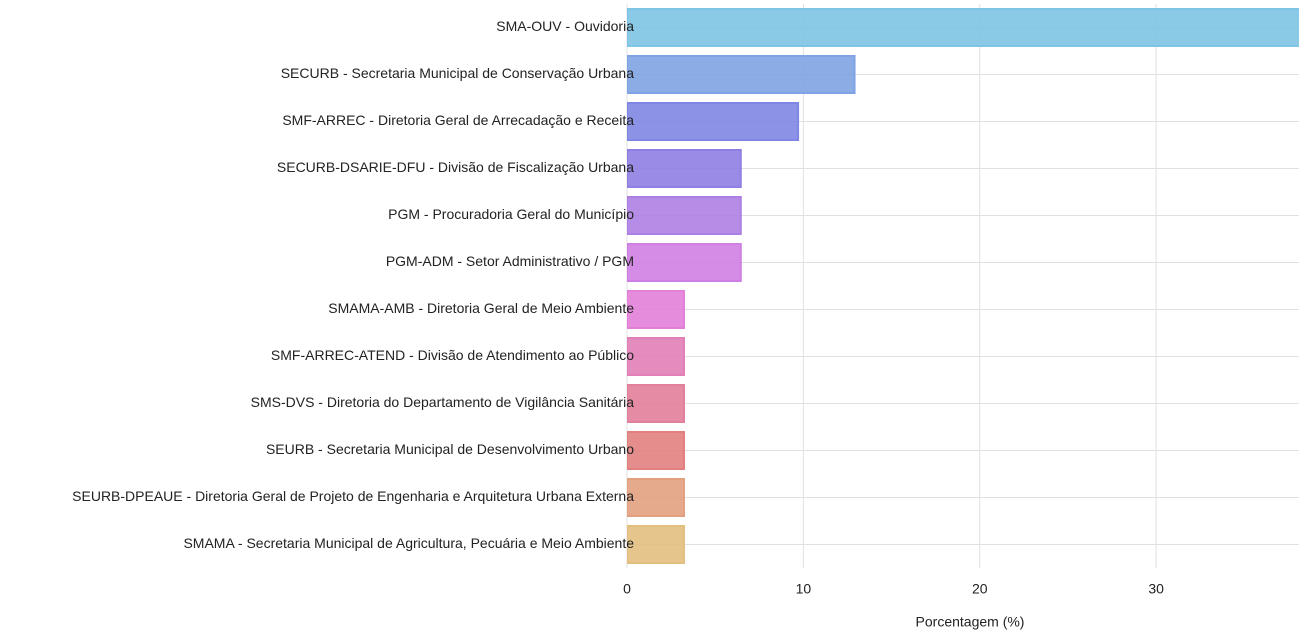  Describe the element at coordinates (970, 622) in the screenshot. I see `x-axis-label: Porcentagem (%)` at that location.